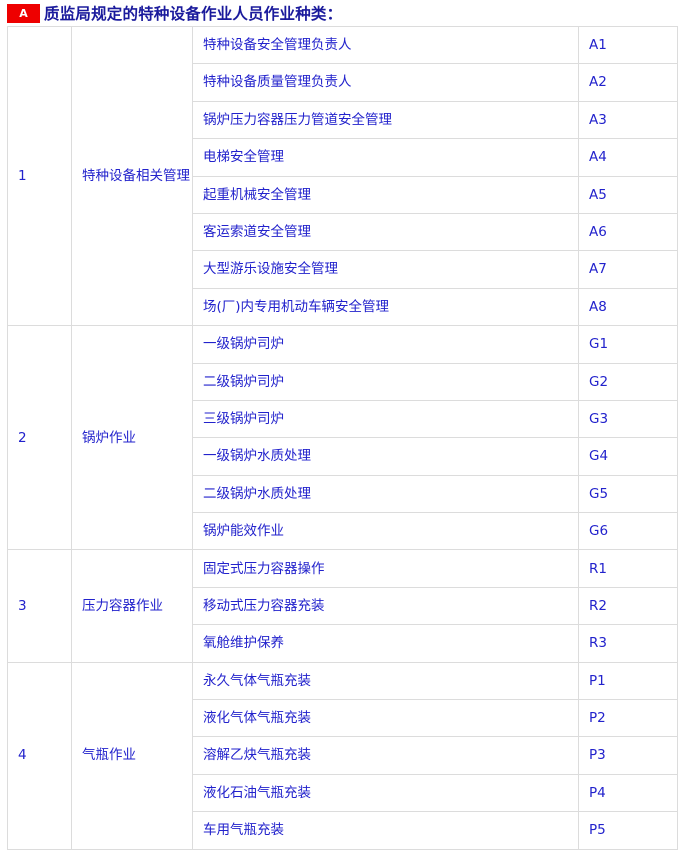 Image resolution: width=689 pixels, height=850 pixels. I want to click on table-row: 锅炉压力容器压力管道安全管理 A3, so click(343, 120).